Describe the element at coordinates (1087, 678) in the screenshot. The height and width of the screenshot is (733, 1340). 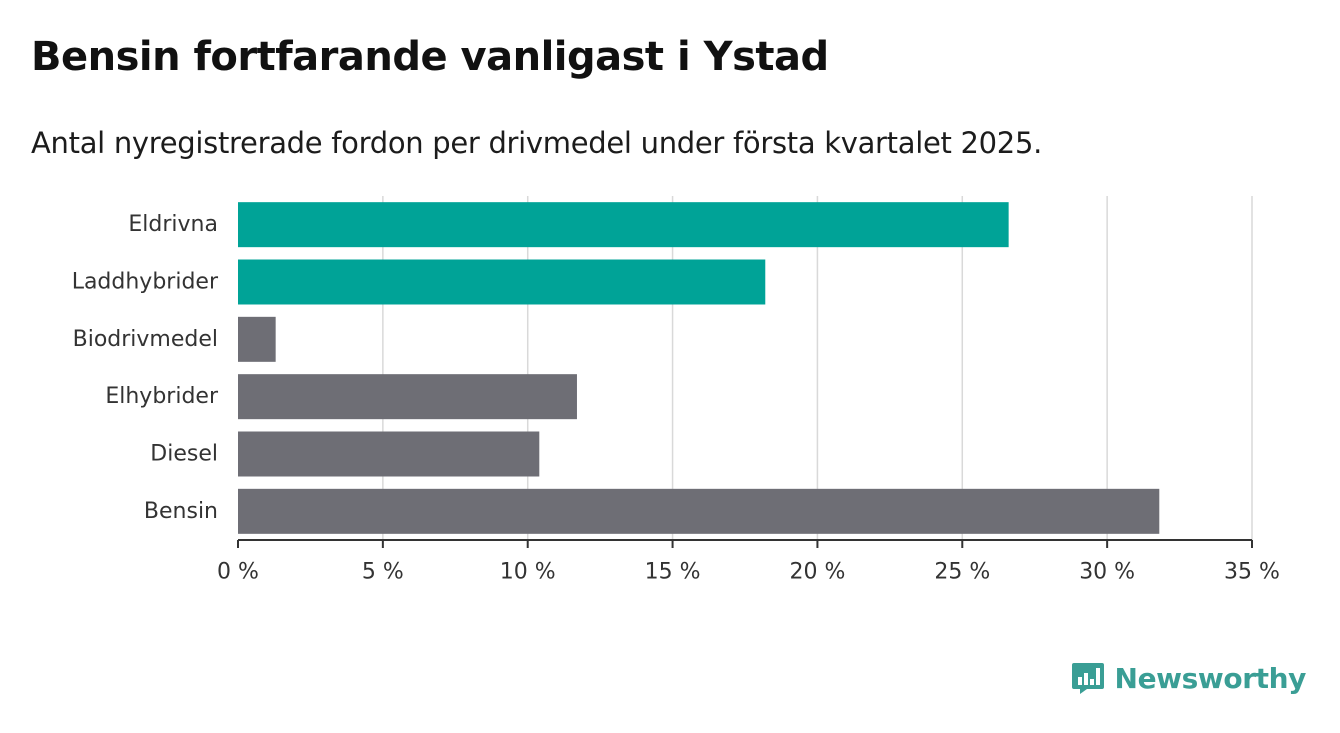
I see `bar-chart-speech-bubble-icon` at that location.